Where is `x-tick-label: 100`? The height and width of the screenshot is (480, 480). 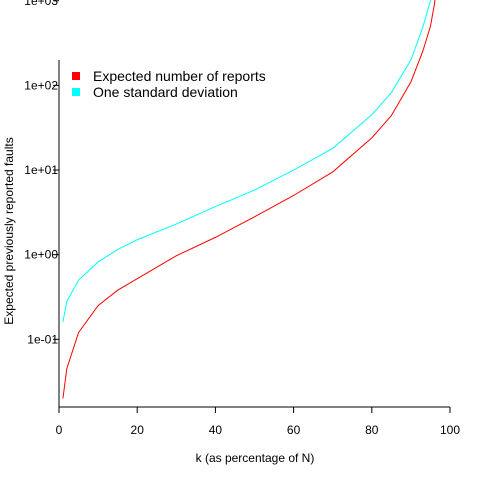
x-tick-label: 100 is located at coordinates (450, 430).